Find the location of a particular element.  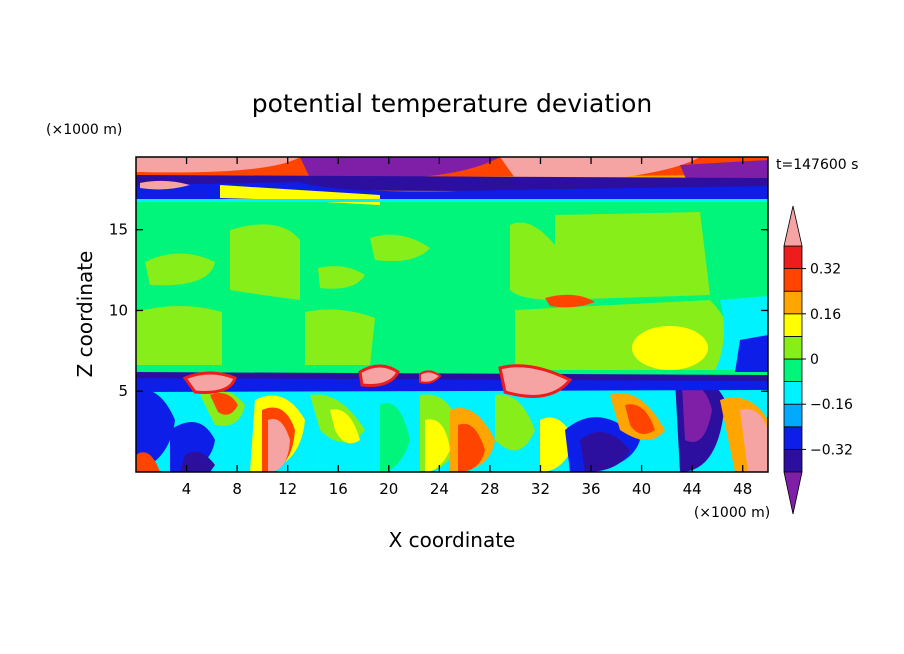

y-tick-label: 15 is located at coordinates (118, 230).